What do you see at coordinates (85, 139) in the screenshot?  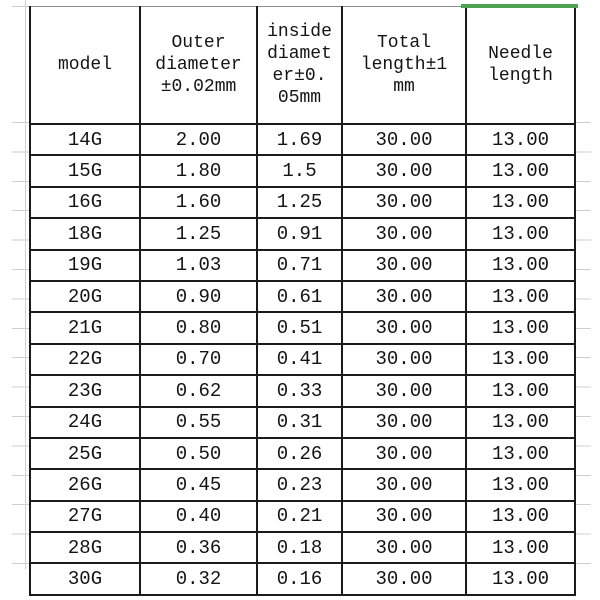 I see `cell-model: 14G` at bounding box center [85, 139].